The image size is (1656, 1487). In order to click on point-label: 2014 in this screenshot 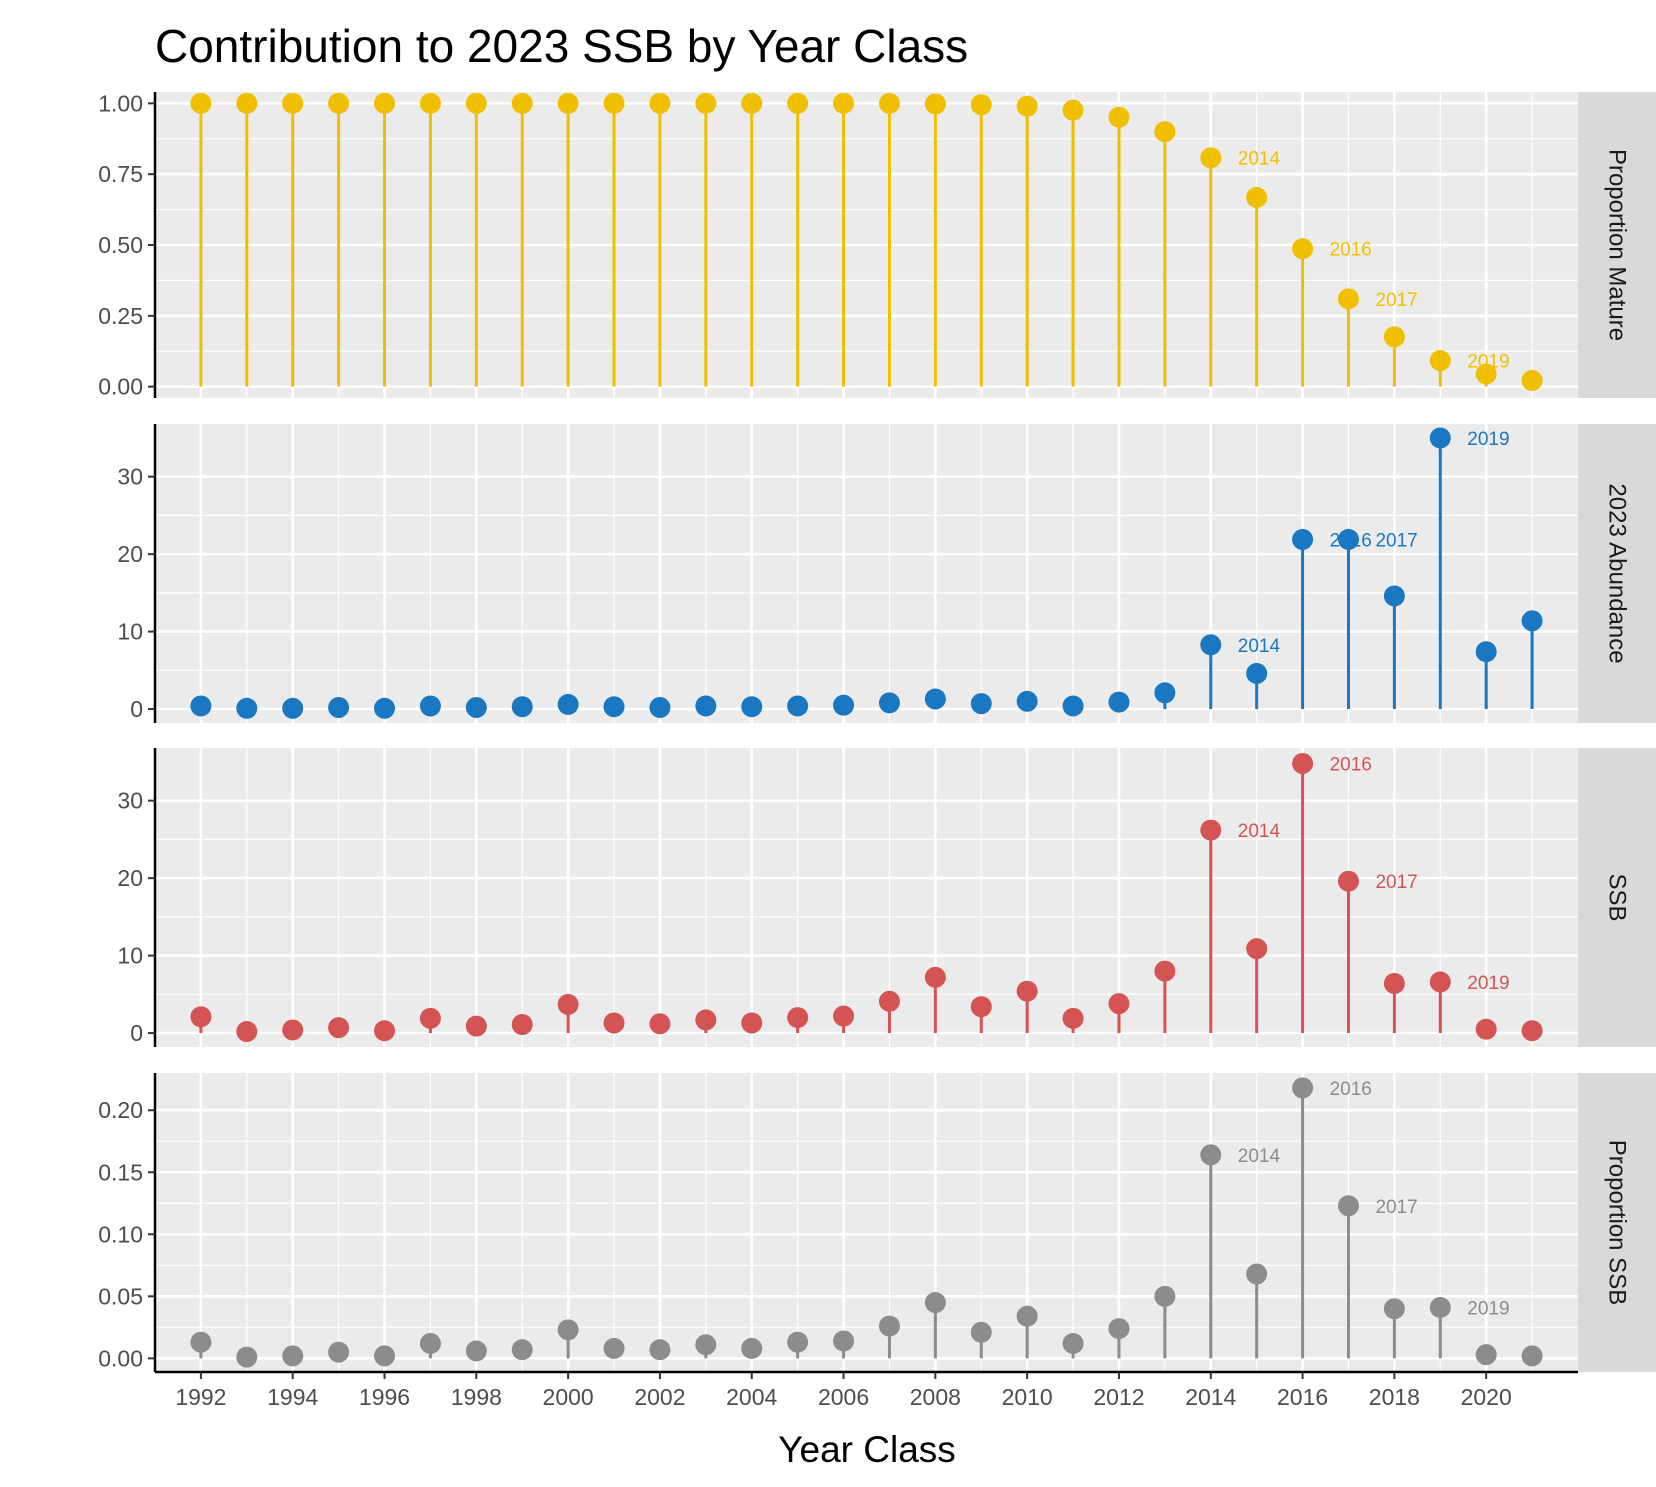, I will do `click(1259, 646)`.